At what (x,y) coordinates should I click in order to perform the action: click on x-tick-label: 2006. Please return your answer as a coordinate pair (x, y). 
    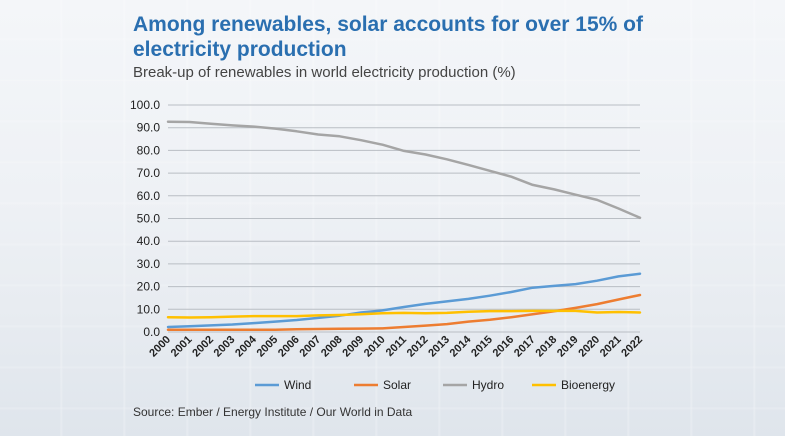
    Looking at the image, I should click on (289, 347).